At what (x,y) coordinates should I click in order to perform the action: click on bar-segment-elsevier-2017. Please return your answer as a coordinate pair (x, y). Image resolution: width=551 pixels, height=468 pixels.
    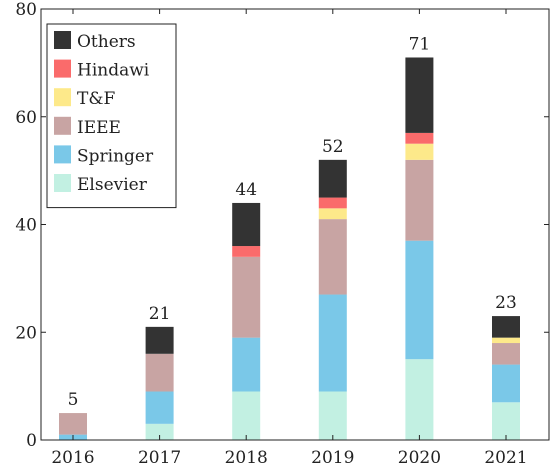
    Looking at the image, I should click on (159, 431).